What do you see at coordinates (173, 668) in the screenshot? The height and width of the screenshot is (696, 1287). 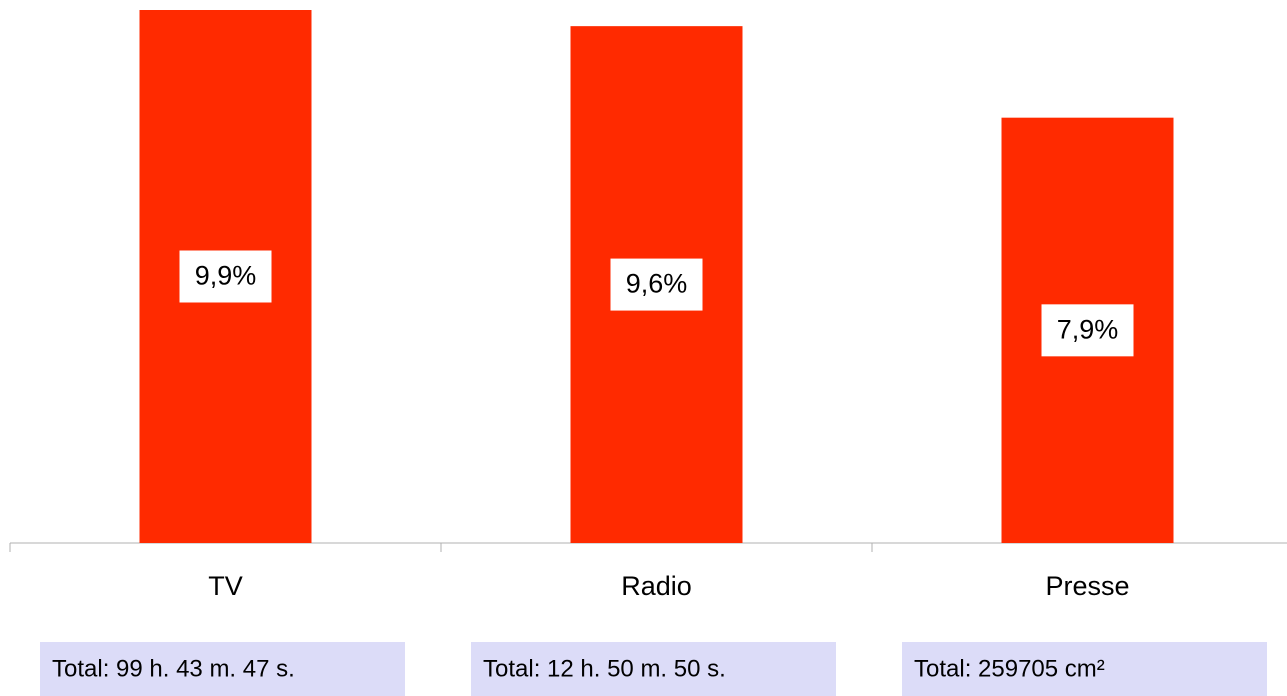 I see `footnote: Total: 99 h. 43 m. 47 s.` at bounding box center [173, 668].